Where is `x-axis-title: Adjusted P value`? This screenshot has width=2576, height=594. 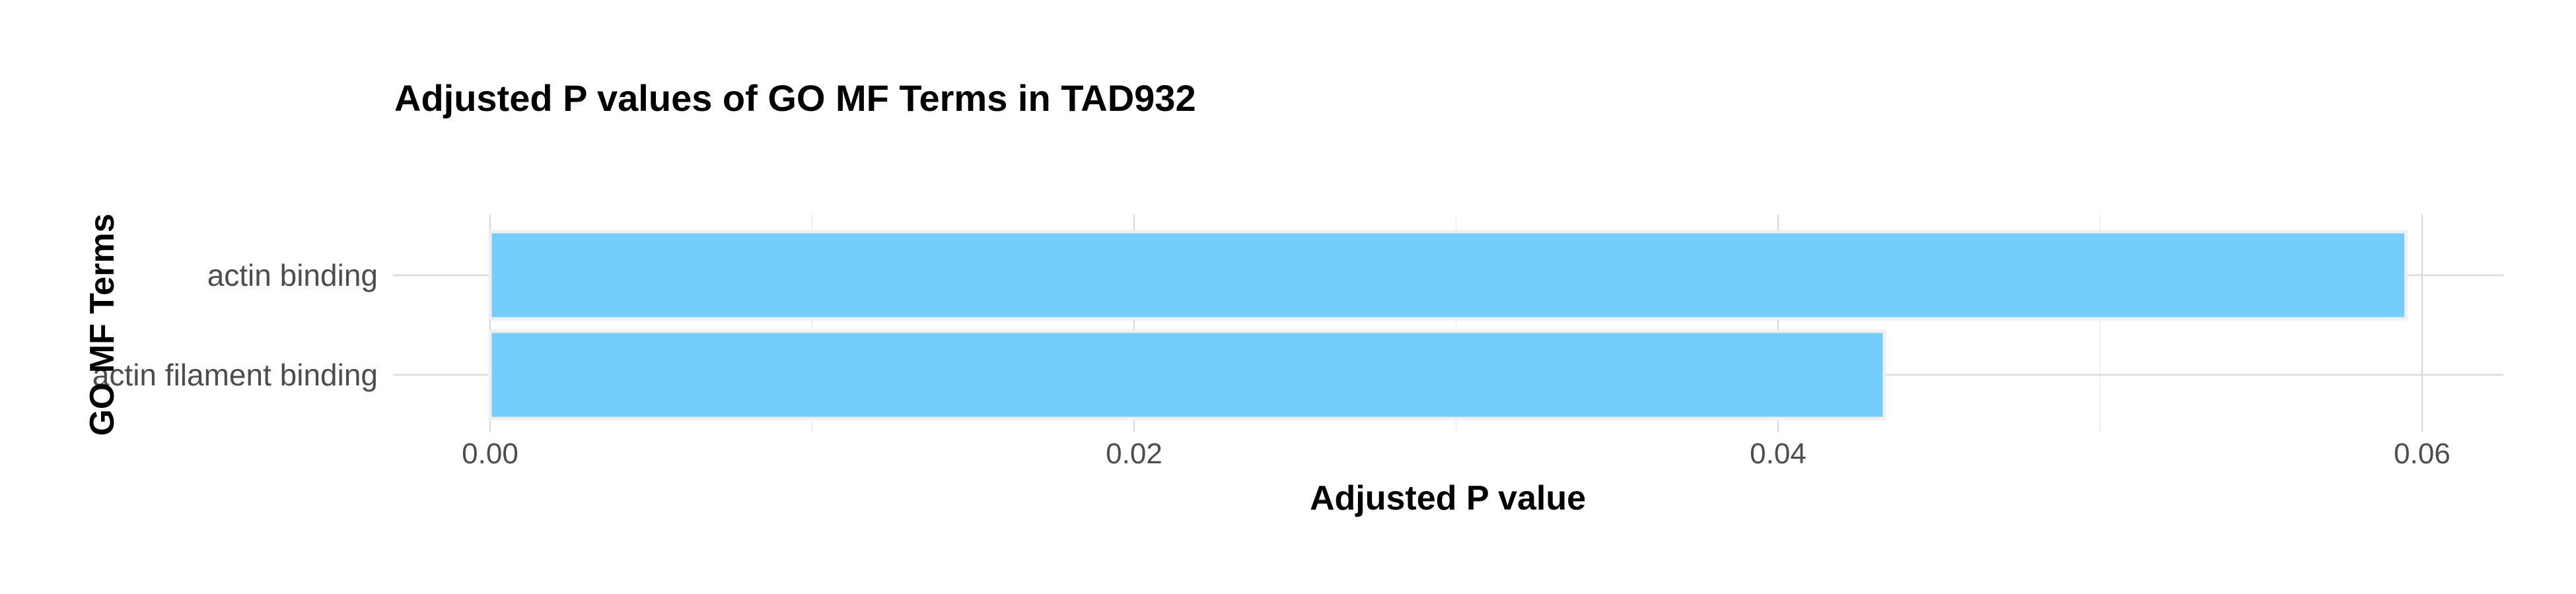 x-axis-title: Adjusted P value is located at coordinates (1448, 498).